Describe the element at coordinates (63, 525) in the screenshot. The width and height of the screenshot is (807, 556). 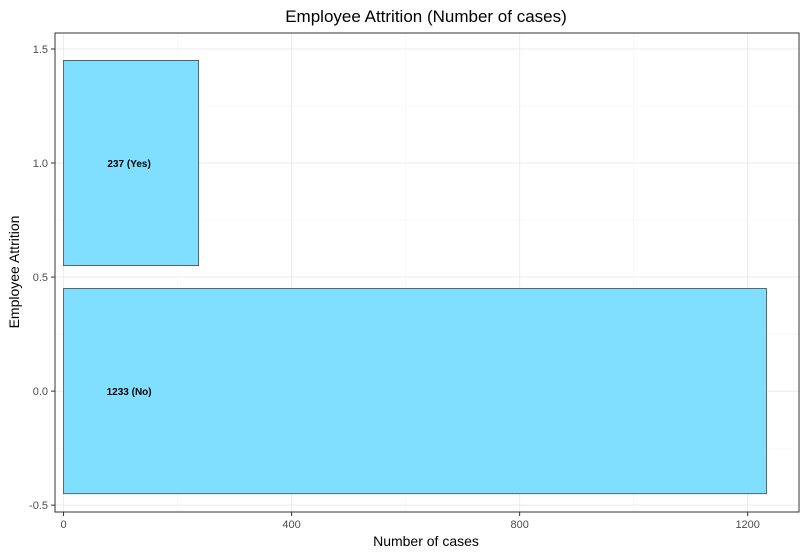
I see `x-tick-label: 0` at that location.